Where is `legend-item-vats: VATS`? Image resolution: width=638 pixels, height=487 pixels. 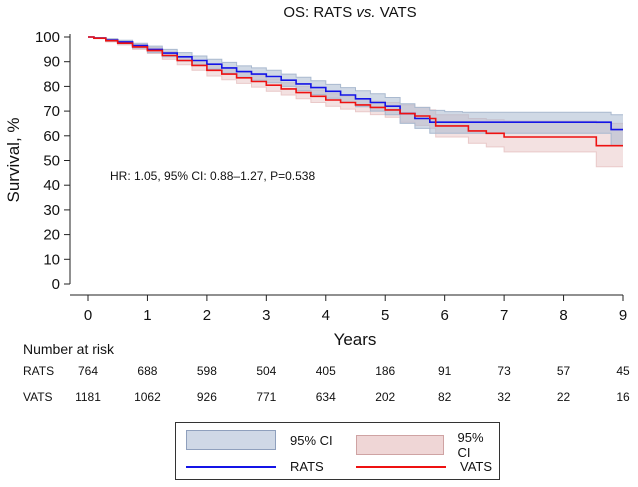
legend-item-vats: VATS is located at coordinates (424, 466).